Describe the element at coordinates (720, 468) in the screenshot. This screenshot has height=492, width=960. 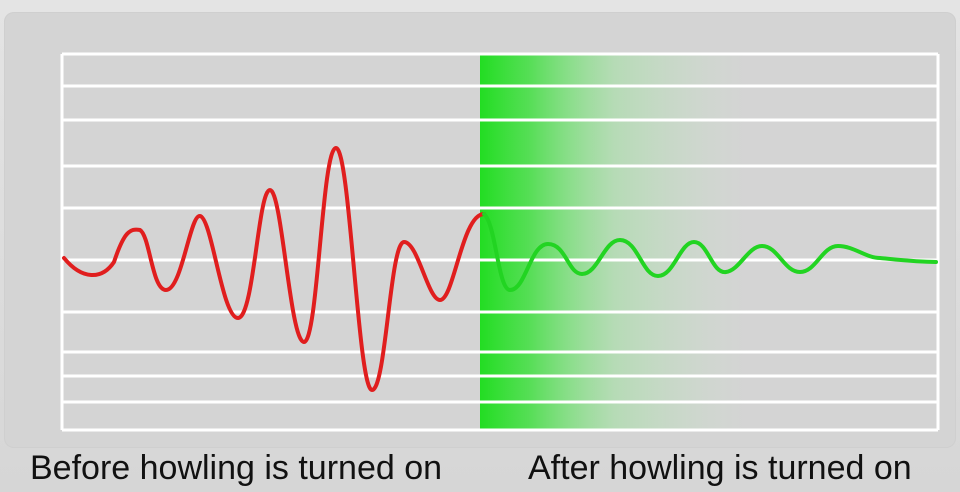
I see `after-caption: After howling is turned on` at that location.